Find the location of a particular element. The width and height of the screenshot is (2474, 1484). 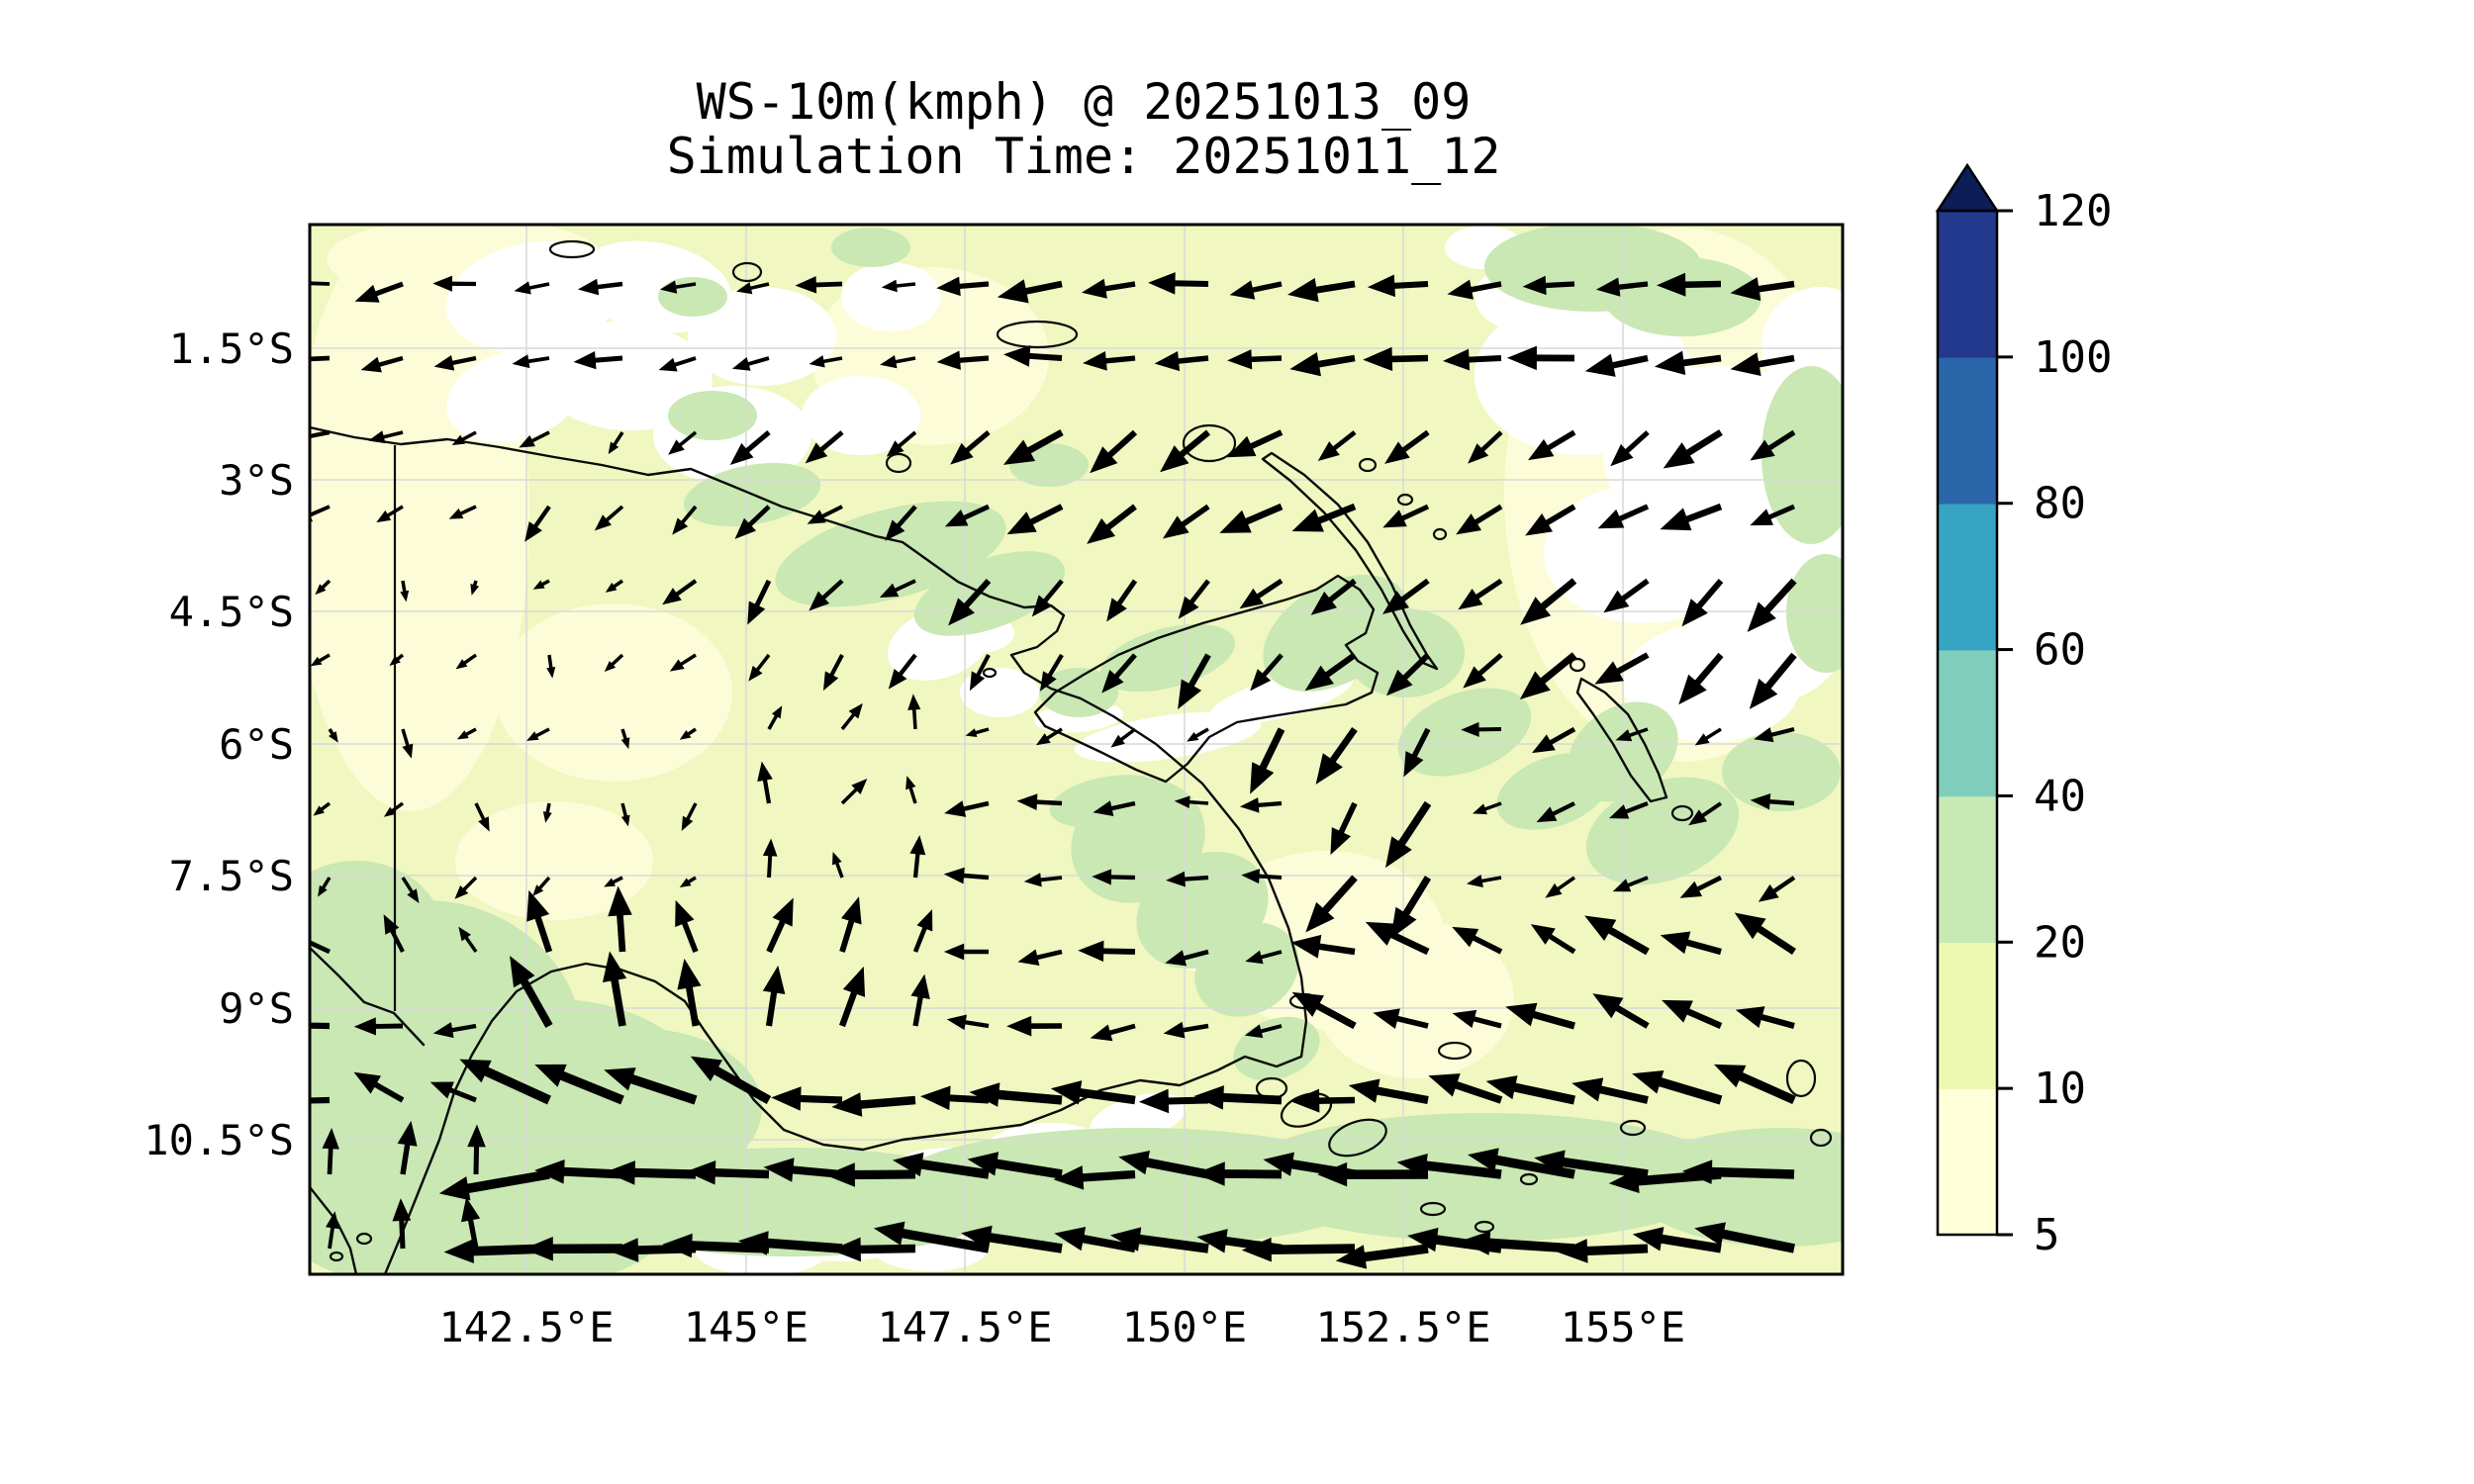

x-tick-label: 142.5°E is located at coordinates (526, 1327).